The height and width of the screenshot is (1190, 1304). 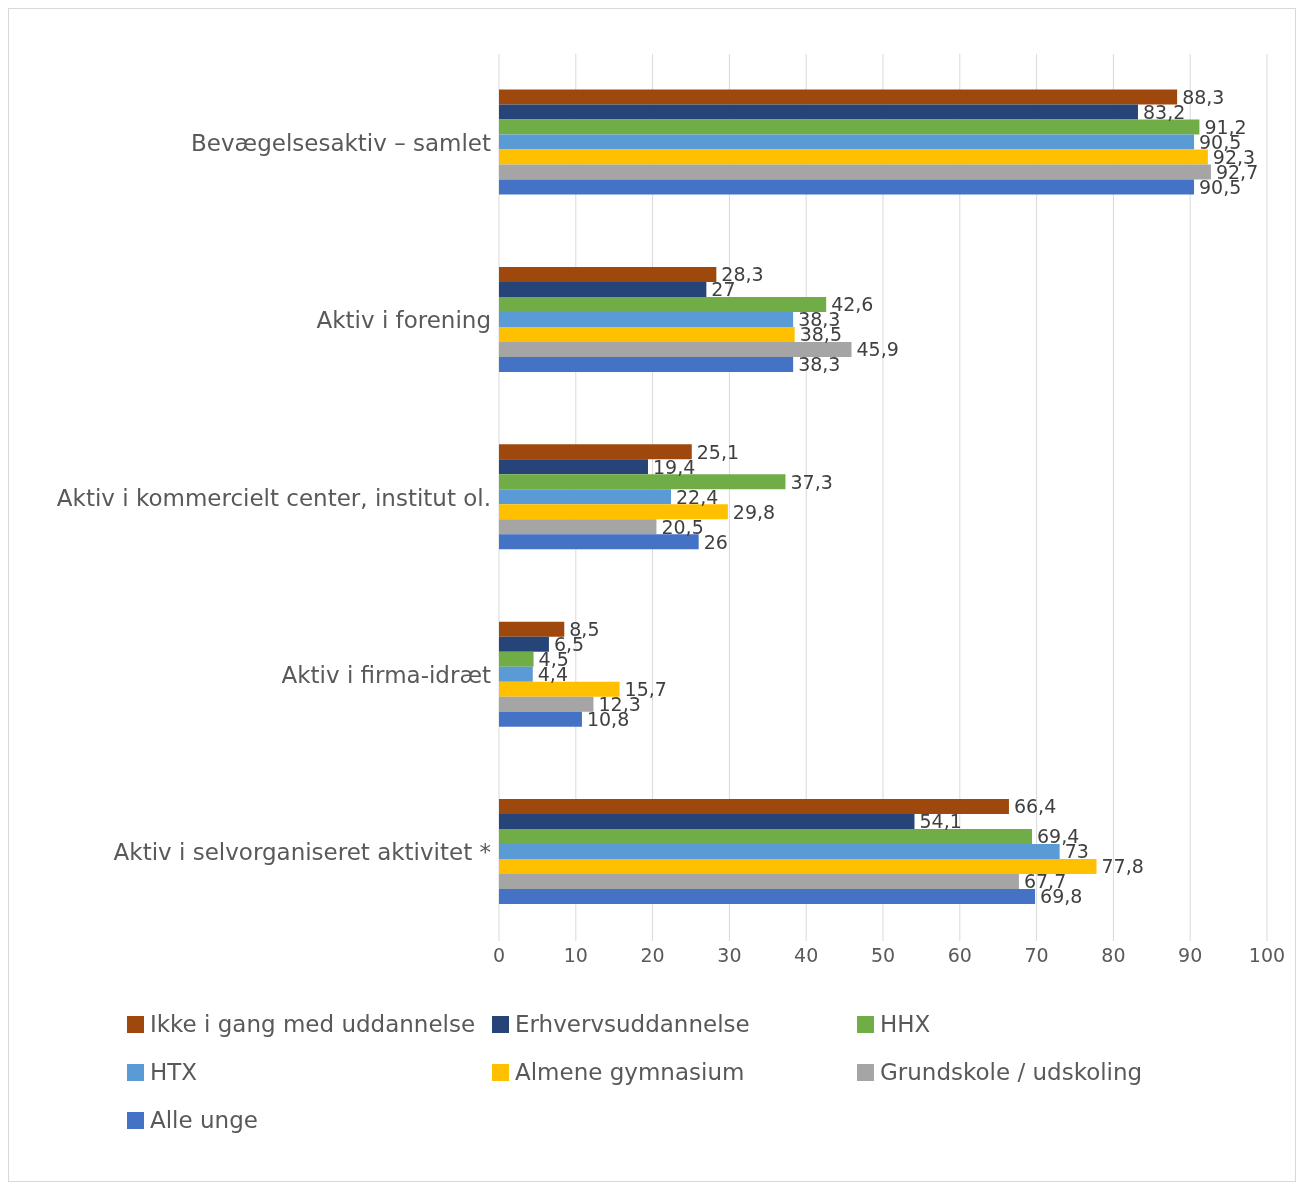 I want to click on legend-label: Almene gymnasium, so click(x=630, y=1072).